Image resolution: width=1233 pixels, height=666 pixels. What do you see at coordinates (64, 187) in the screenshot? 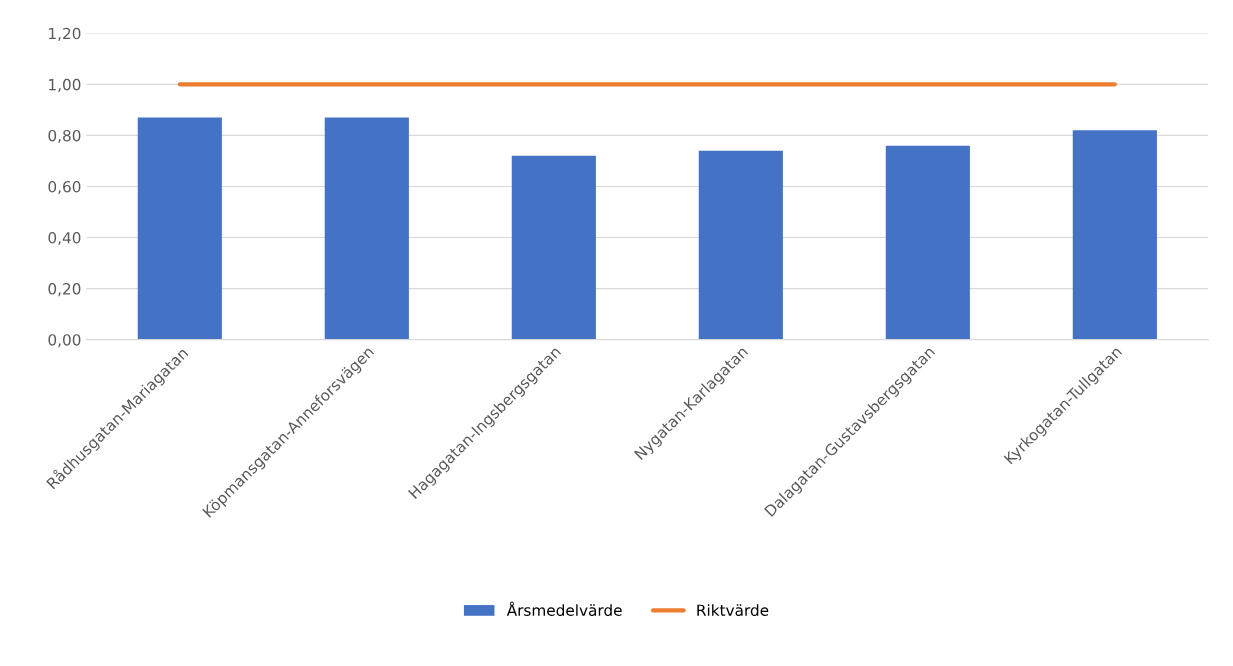
I see `y-tick-label: 0,60` at bounding box center [64, 187].